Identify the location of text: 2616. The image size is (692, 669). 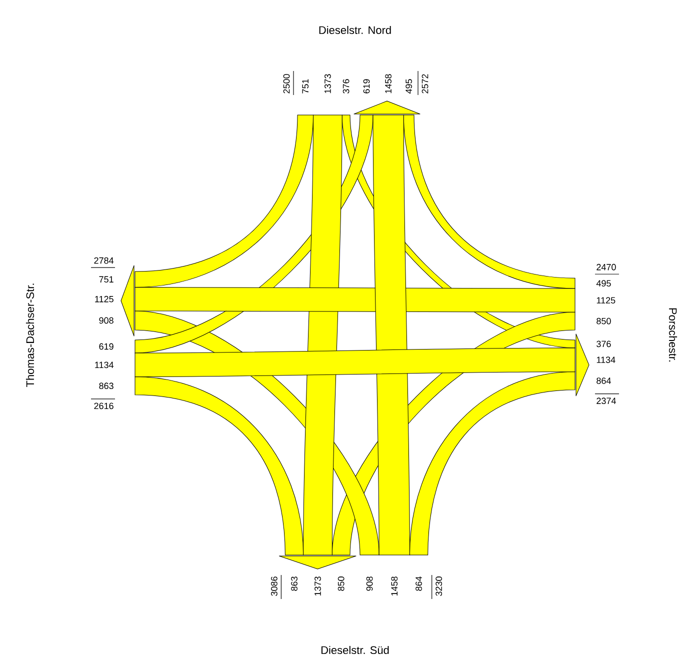
(104, 406).